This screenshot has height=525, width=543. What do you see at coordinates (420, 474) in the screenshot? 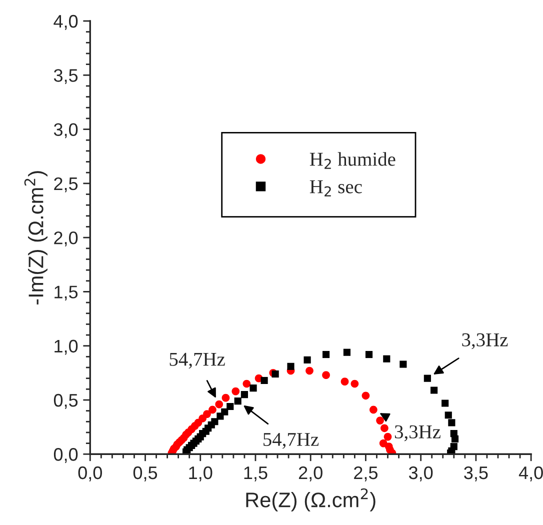
I see `x-tick-label: 3,0` at bounding box center [420, 474].